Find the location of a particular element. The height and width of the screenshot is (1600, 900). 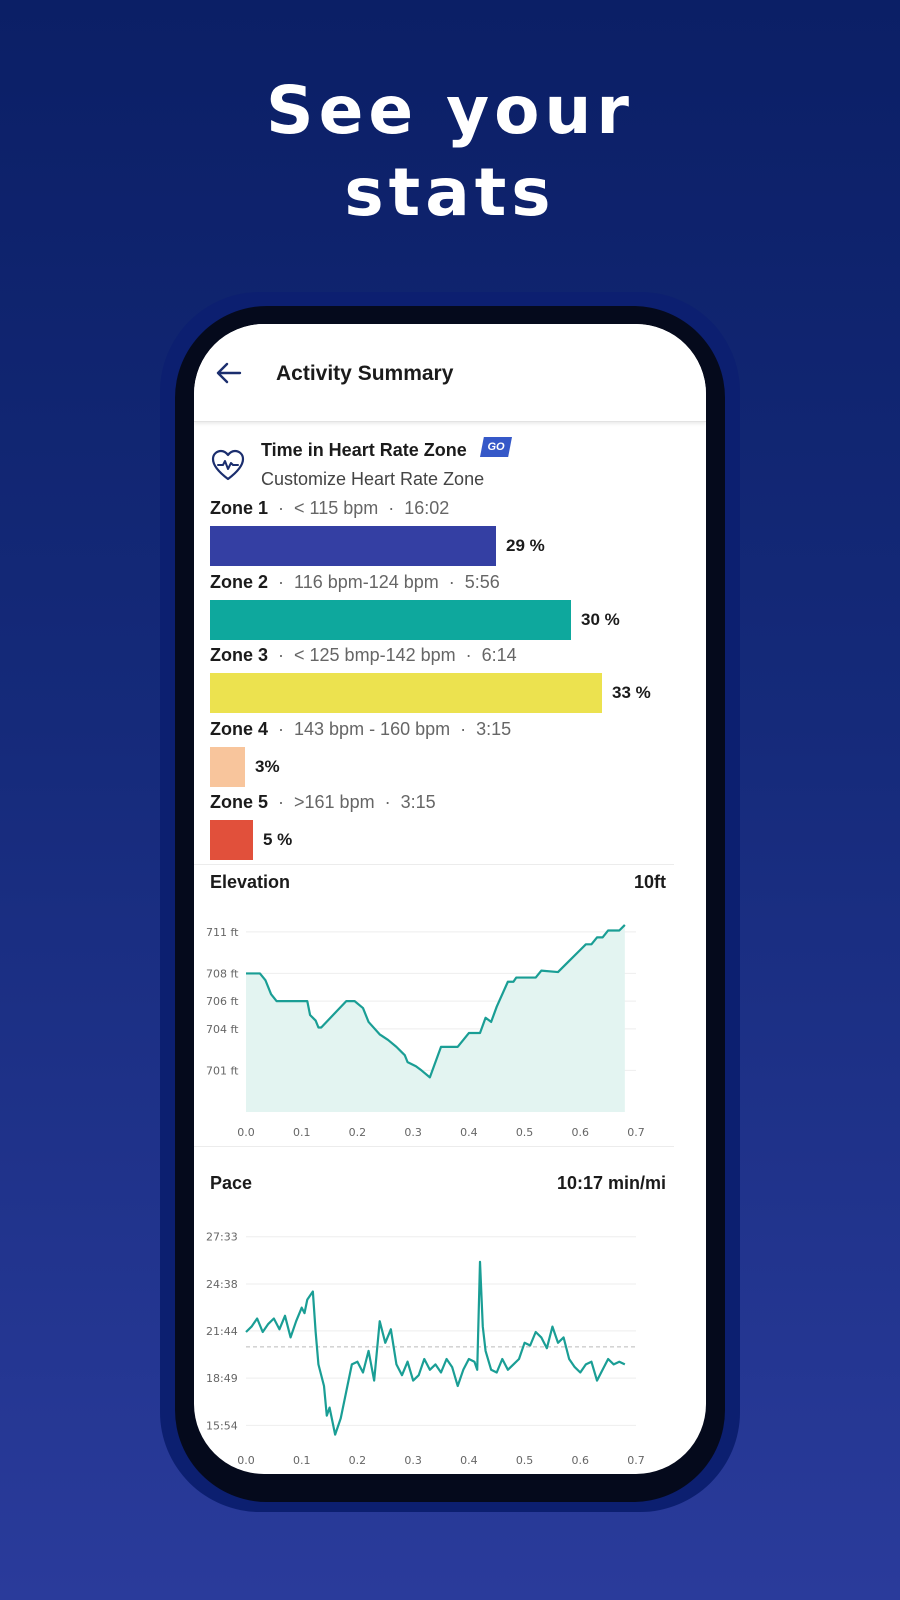

heart-rate-icon is located at coordinates (228, 466).